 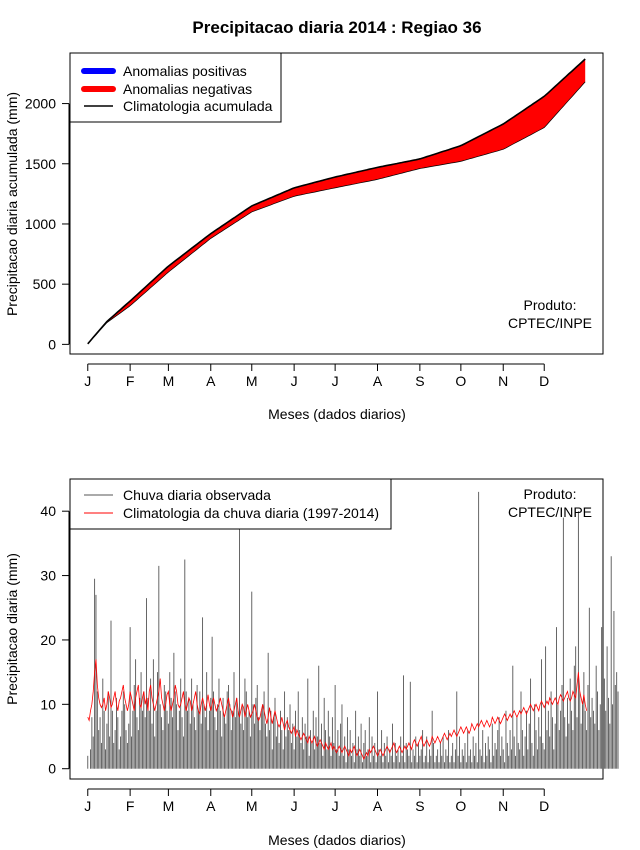 I want to click on top-y-tick-label: 0, so click(x=52, y=344).